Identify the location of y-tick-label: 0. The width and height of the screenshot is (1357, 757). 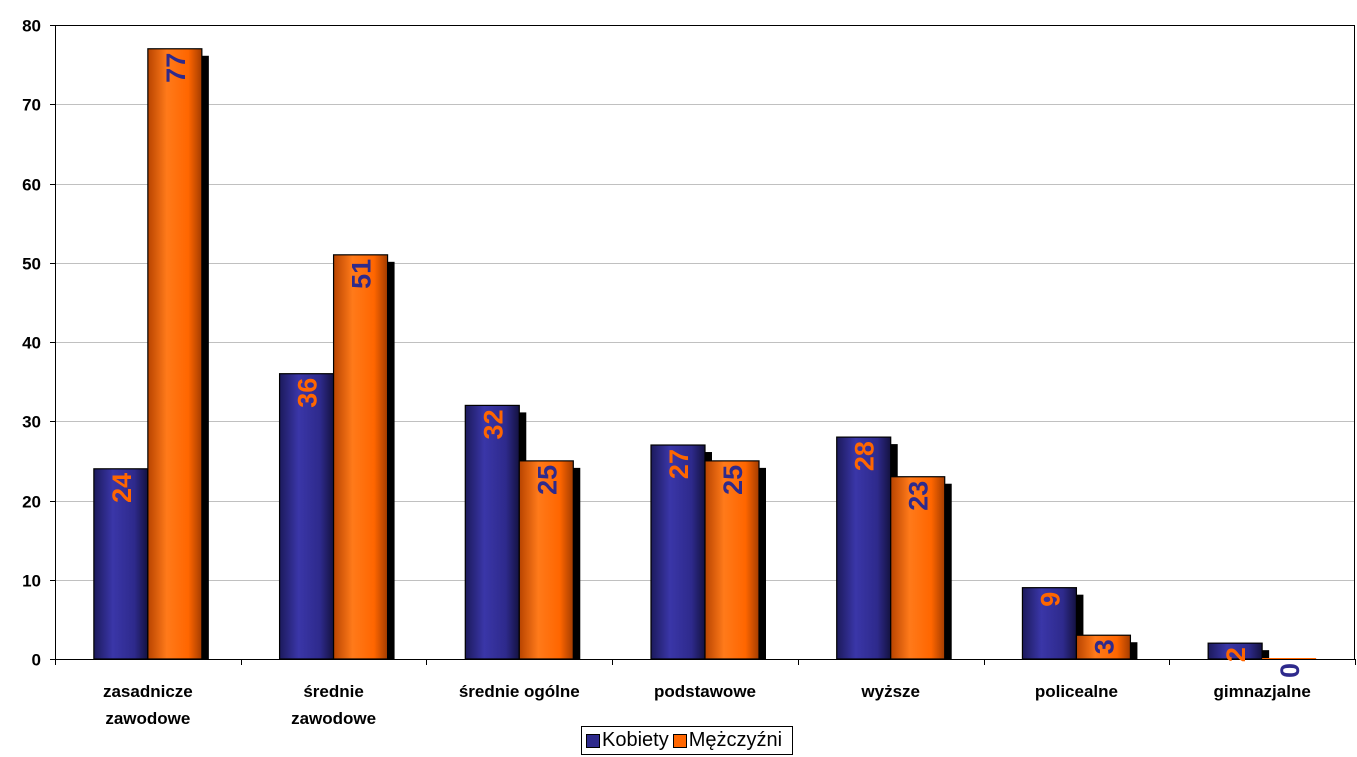
(36, 660).